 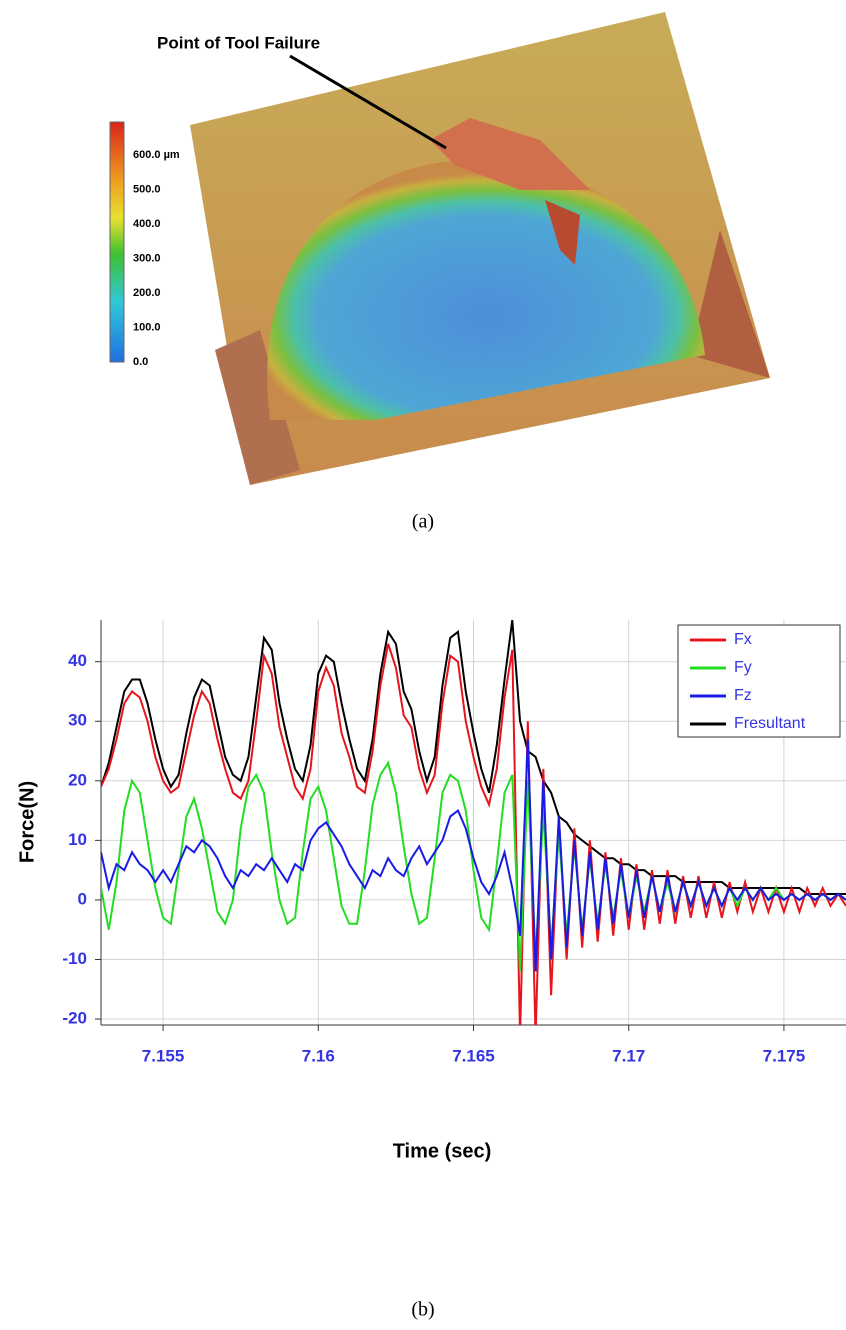 What do you see at coordinates (759, 681) in the screenshot?
I see `legend-box` at bounding box center [759, 681].